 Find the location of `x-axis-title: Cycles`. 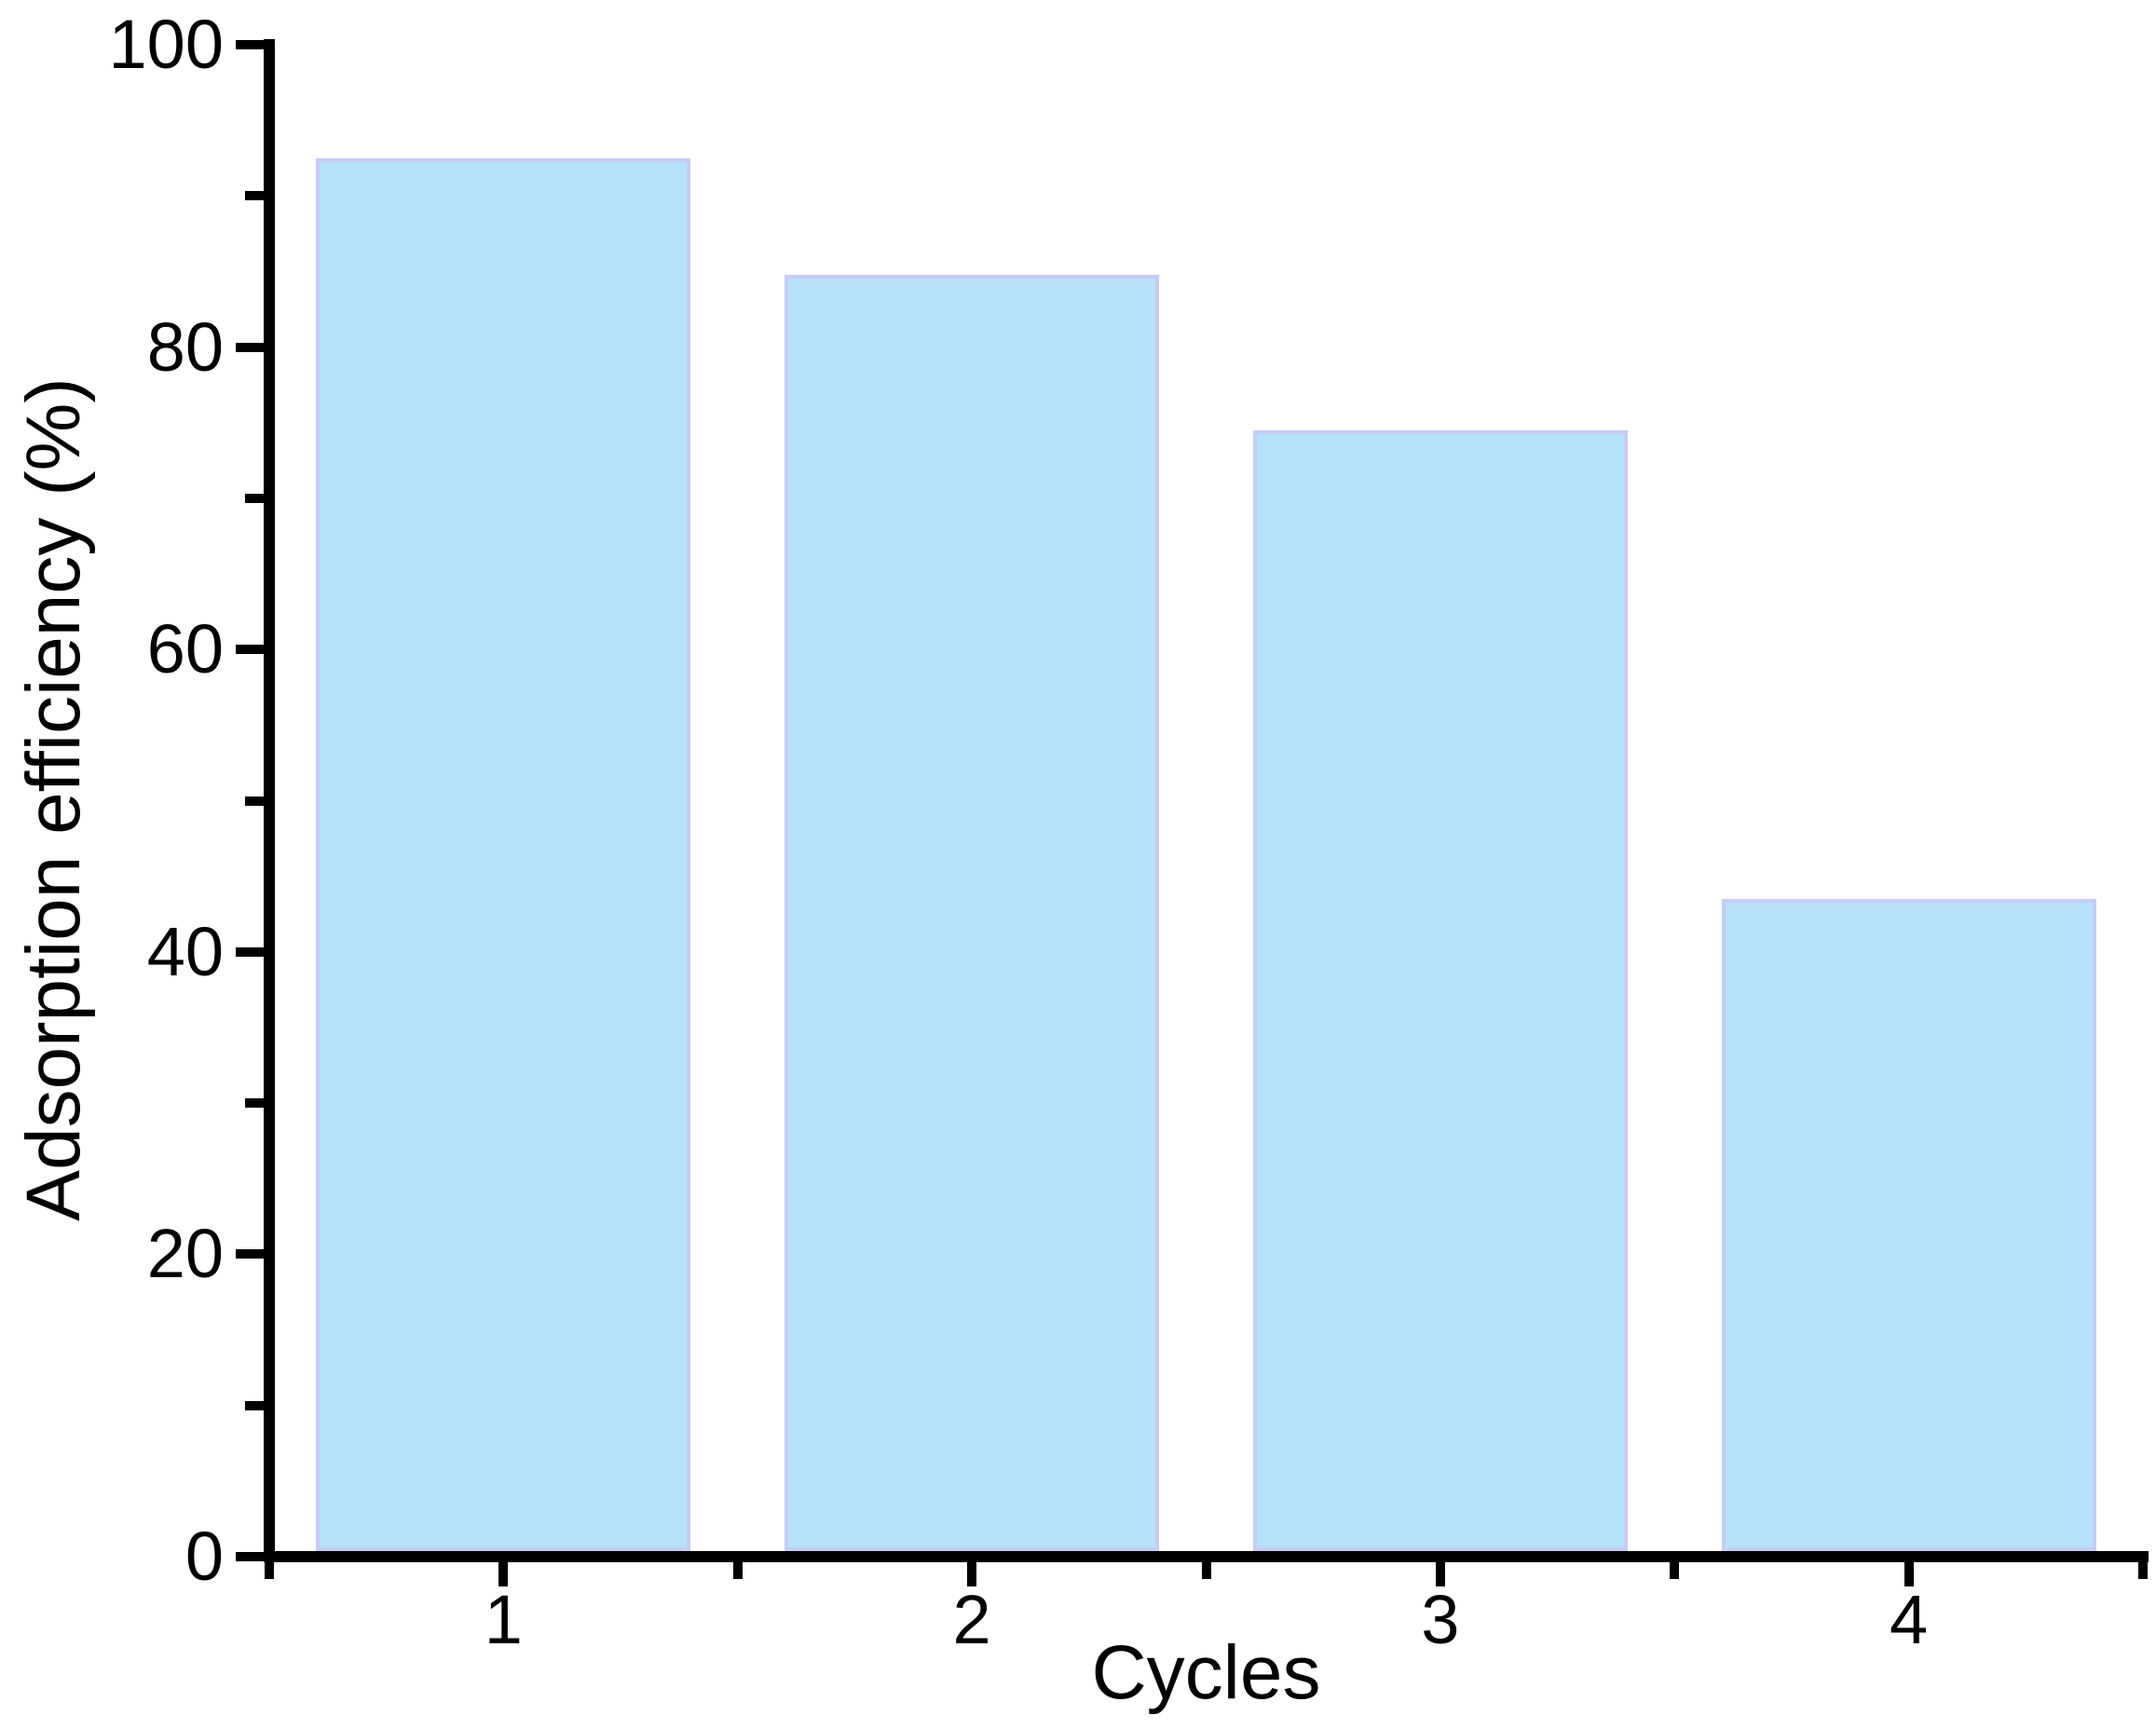

x-axis-title: Cycles is located at coordinates (1206, 1672).